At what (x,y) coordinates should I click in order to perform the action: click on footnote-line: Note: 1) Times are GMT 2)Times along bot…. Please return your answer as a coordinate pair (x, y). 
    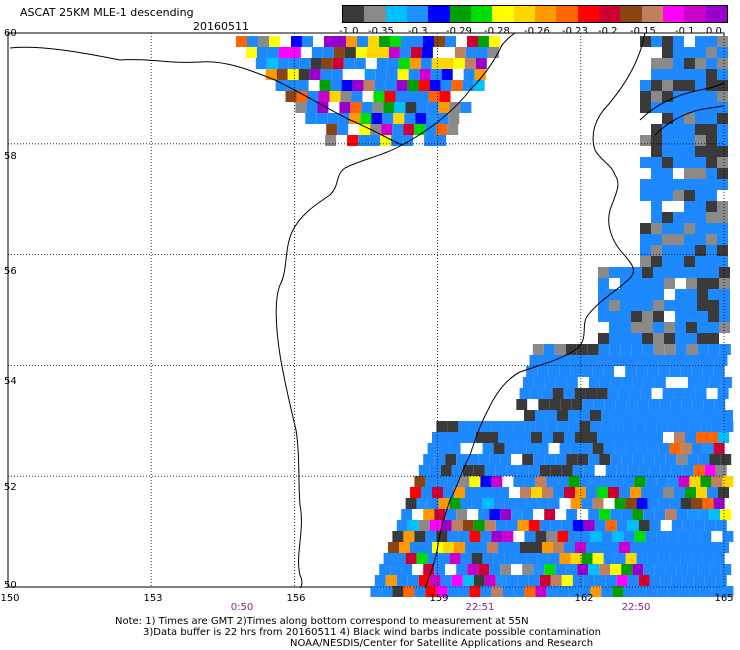
    Looking at the image, I should click on (322, 621).